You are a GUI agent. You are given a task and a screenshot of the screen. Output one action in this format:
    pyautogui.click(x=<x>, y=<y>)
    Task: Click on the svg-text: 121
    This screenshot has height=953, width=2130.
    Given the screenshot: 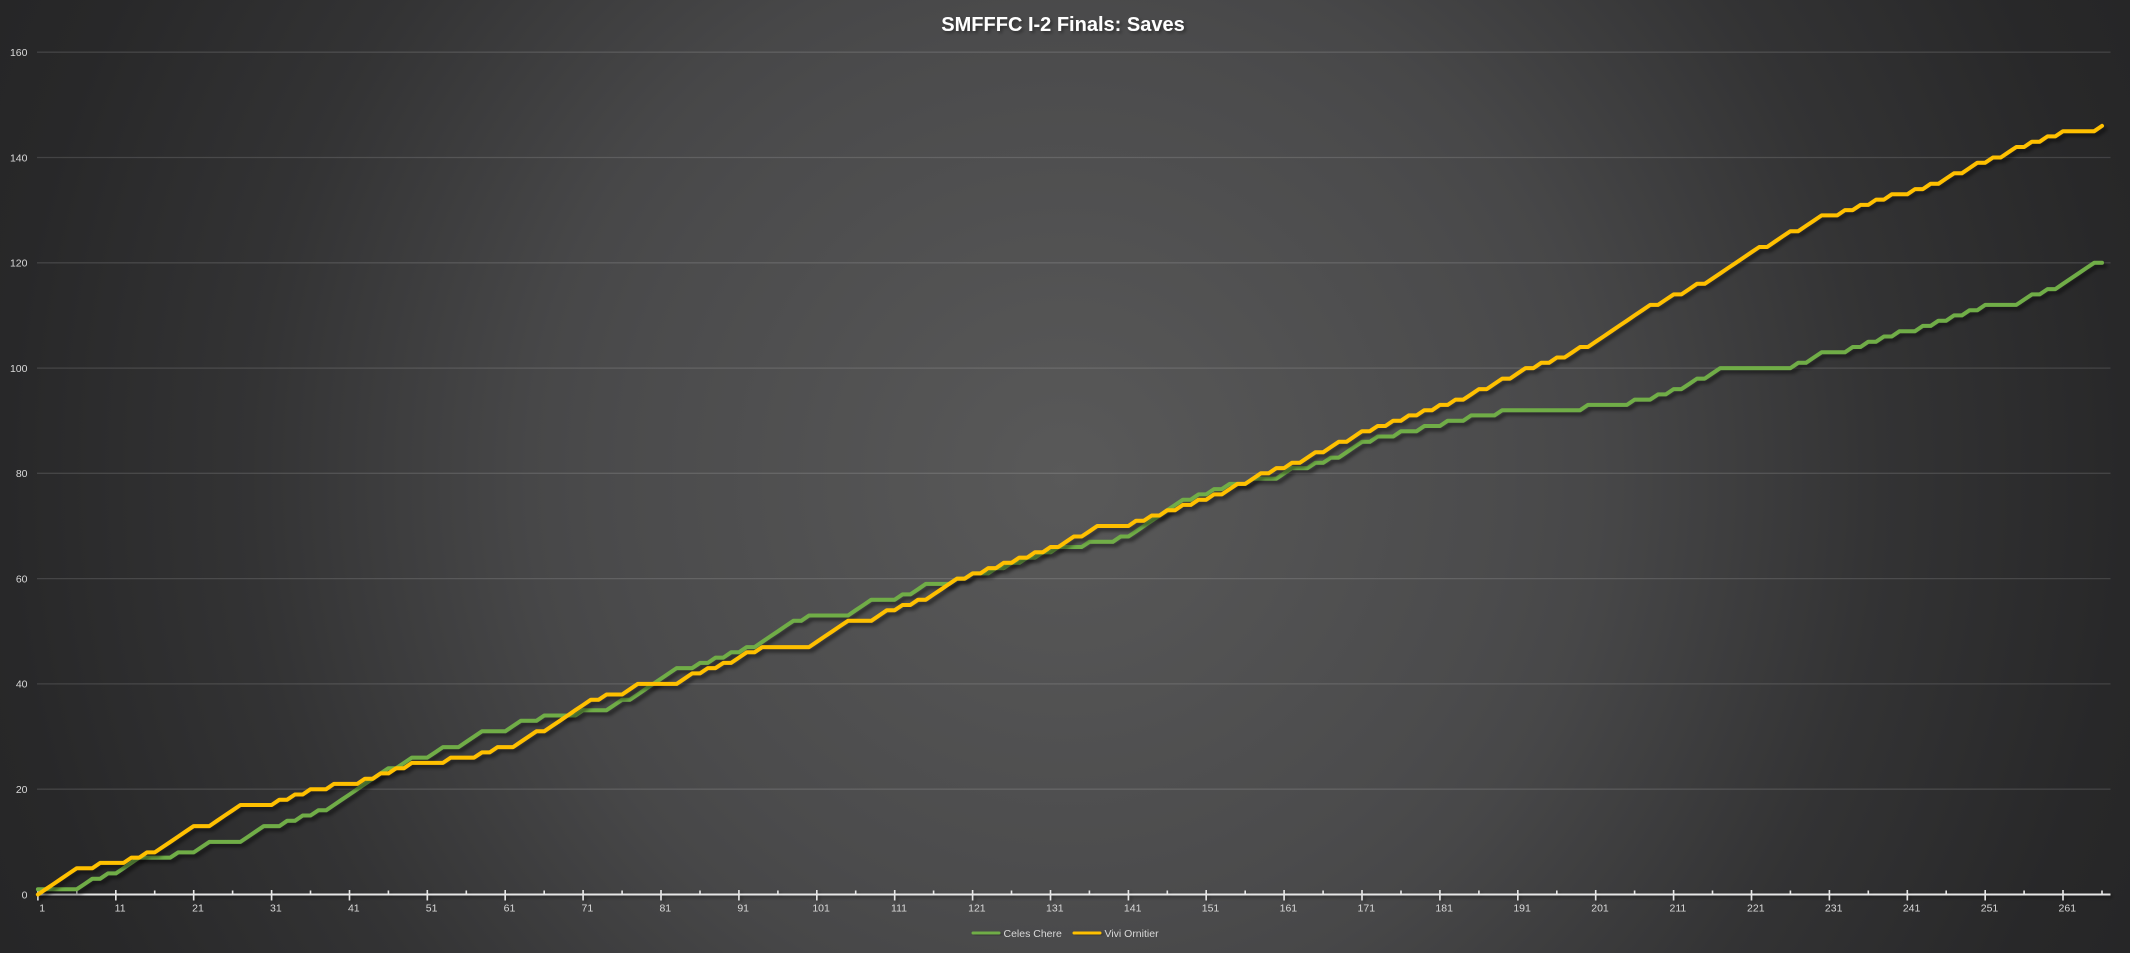 What is the action you would take?
    pyautogui.click(x=977, y=909)
    